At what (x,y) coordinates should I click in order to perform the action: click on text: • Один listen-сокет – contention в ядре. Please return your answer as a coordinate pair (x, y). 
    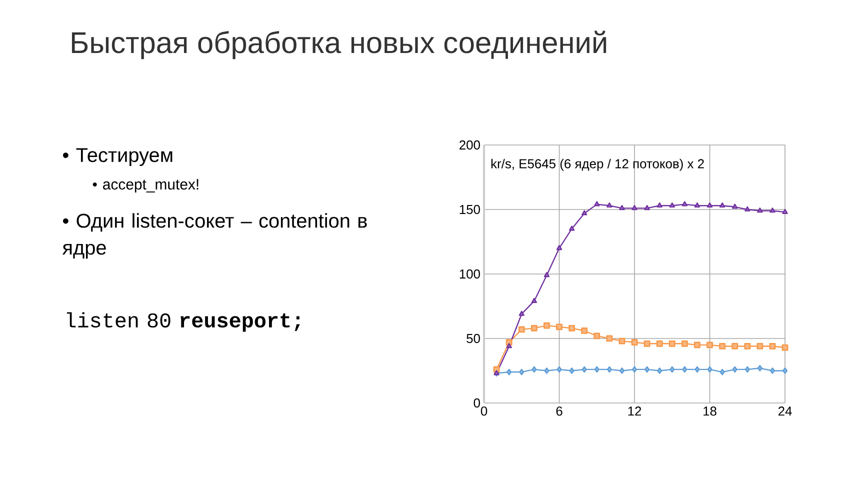
    Looking at the image, I should click on (214, 236).